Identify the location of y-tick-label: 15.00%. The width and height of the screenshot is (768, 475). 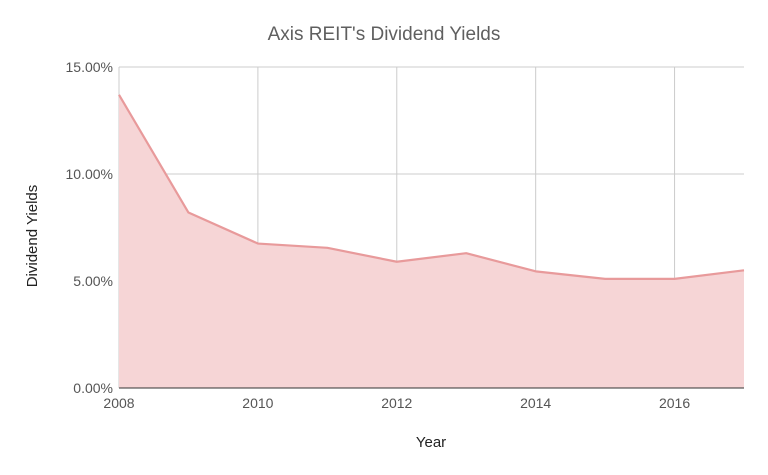
(89, 67).